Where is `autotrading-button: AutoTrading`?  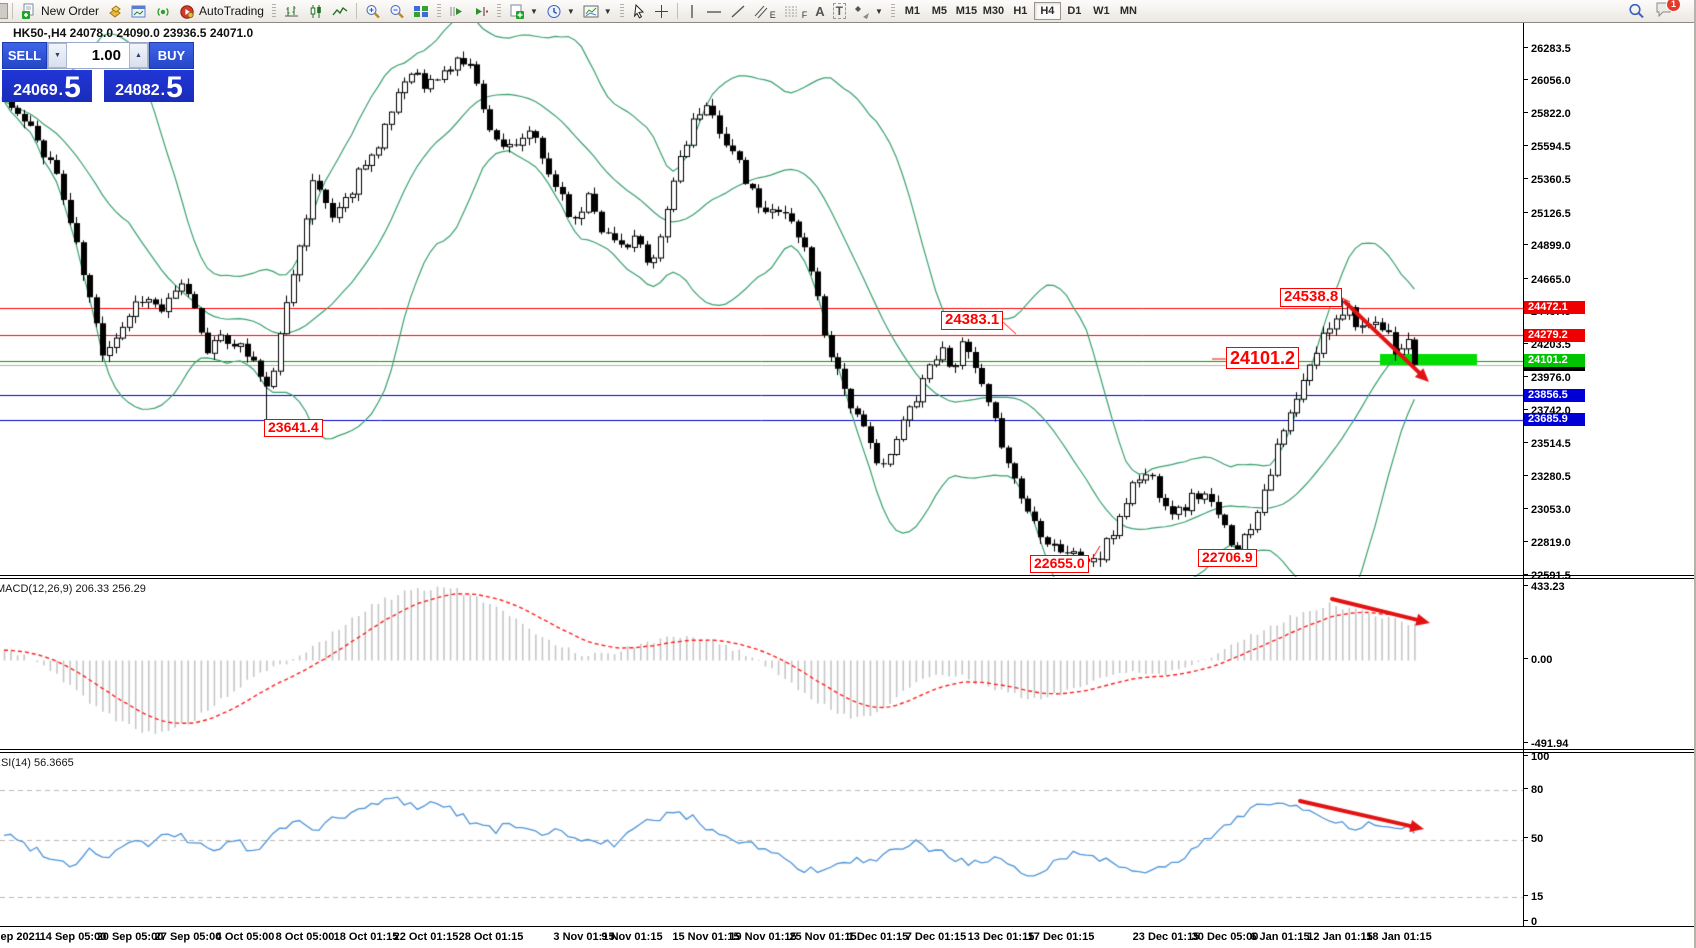
autotrading-button: AutoTrading is located at coordinates (221, 11).